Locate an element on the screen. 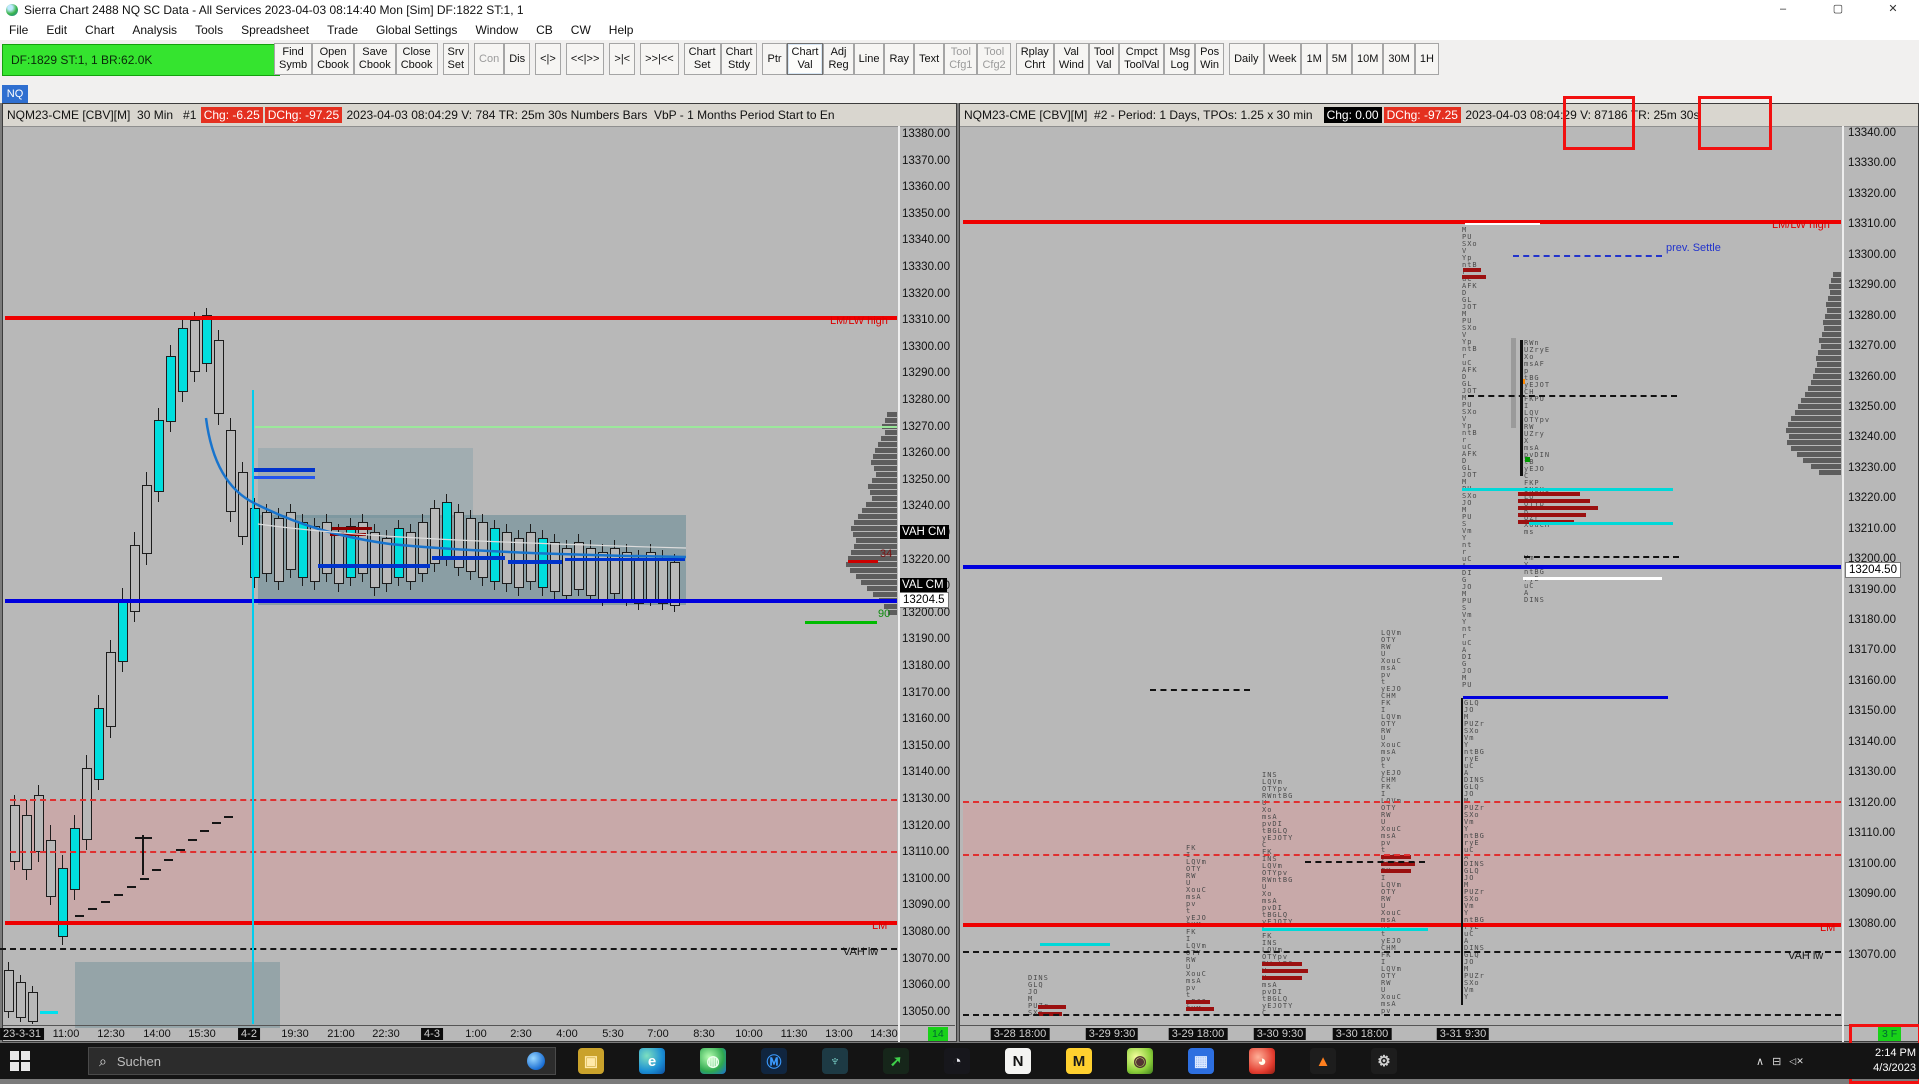 This screenshot has height=1084, width=1919. search-icon: ⌕ is located at coordinates (103, 1060).